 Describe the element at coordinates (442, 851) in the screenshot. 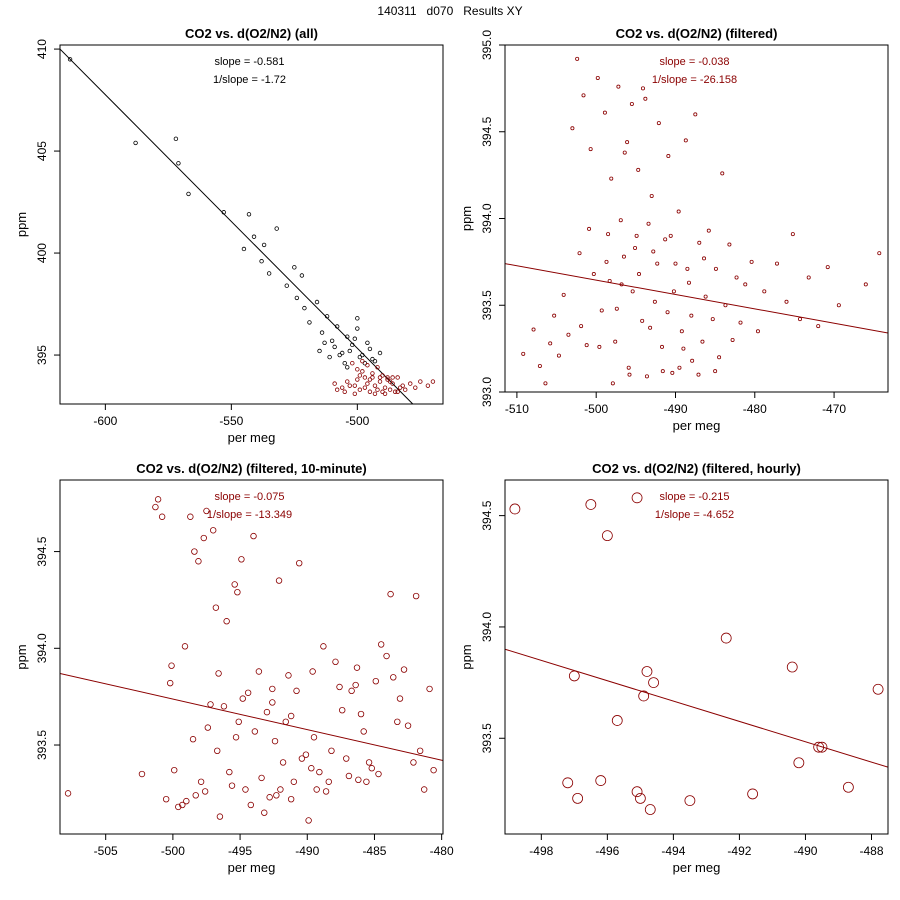

I see `x-tick-label: -480` at that location.